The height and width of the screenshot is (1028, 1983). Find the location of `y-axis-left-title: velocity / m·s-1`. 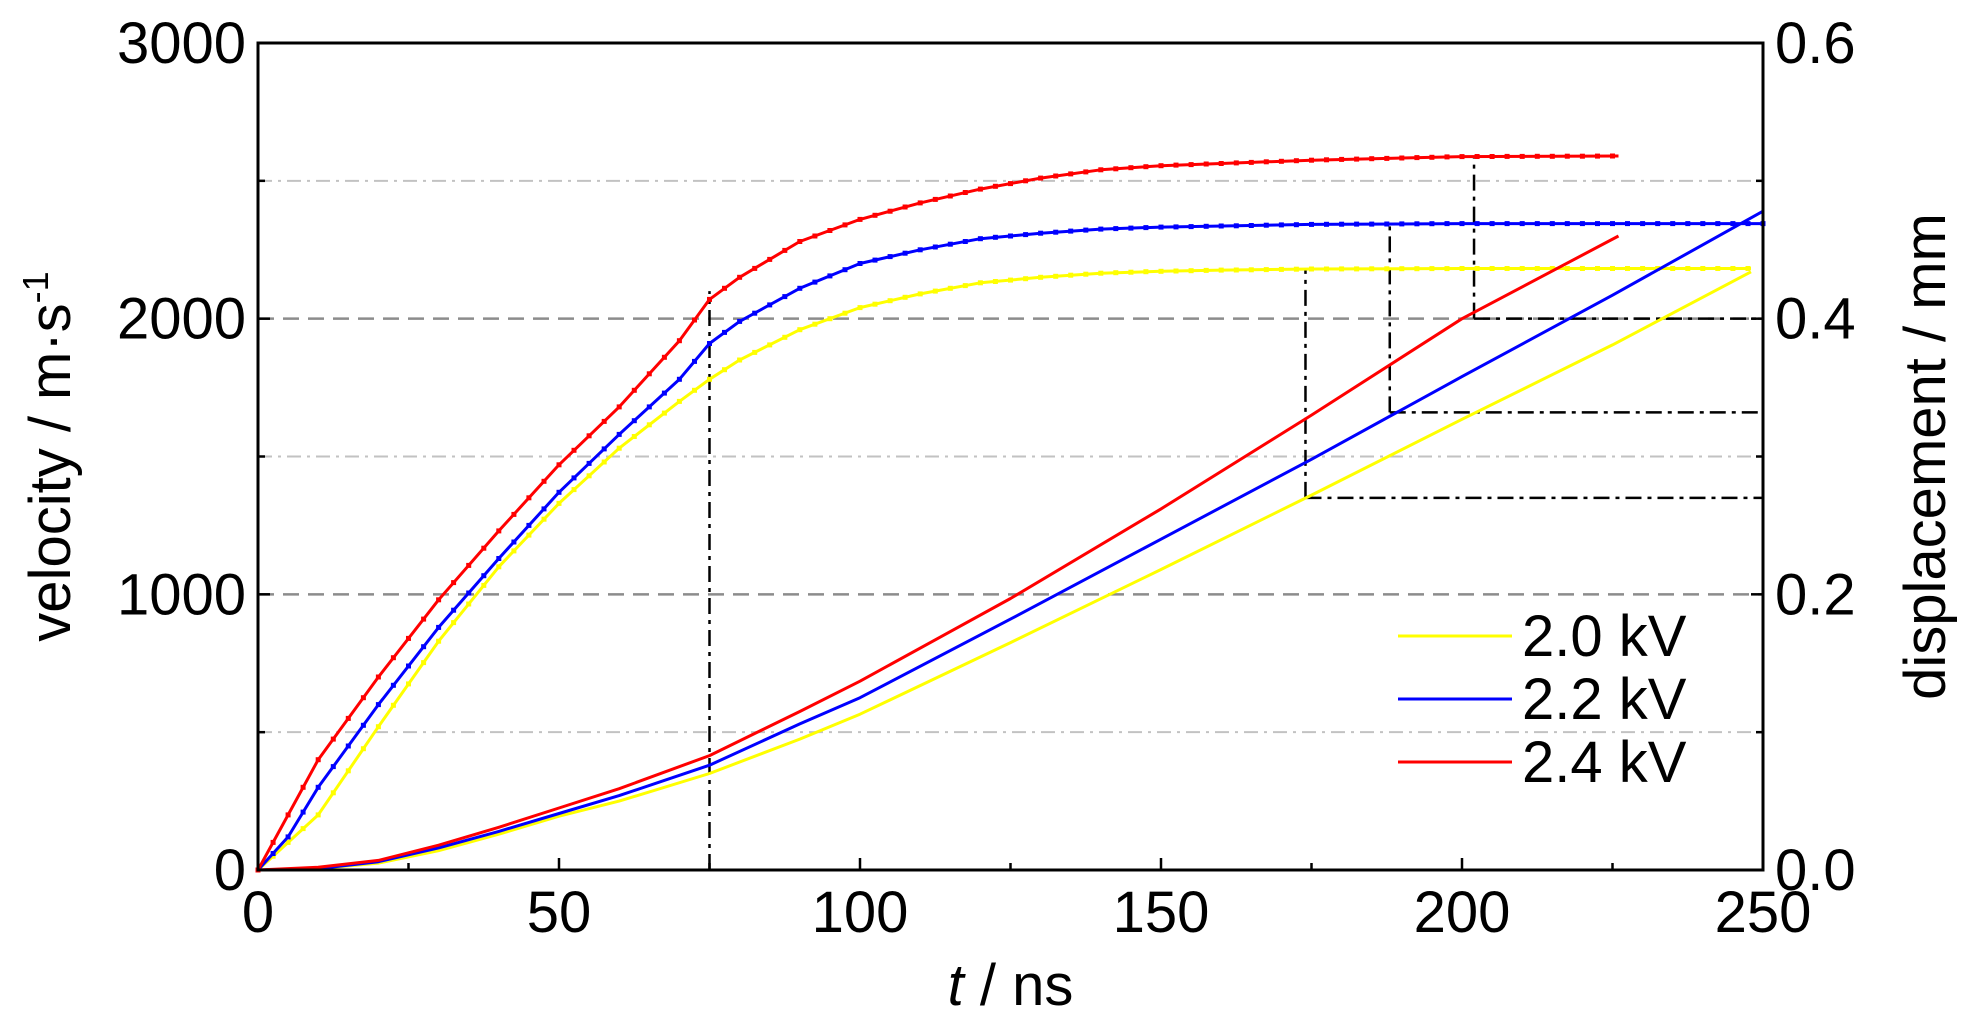

y-axis-left-title: velocity / m·s-1 is located at coordinates (49, 456).